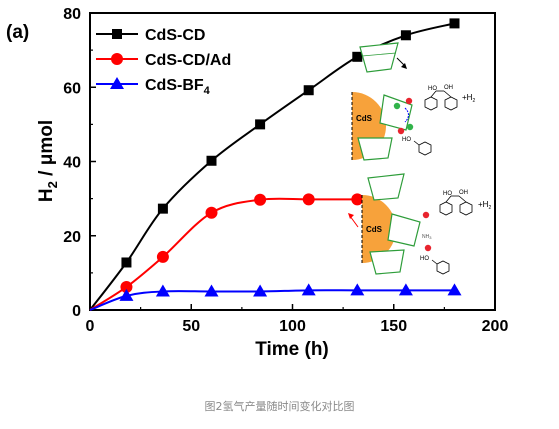 Image resolution: width=559 pixels, height=429 pixels. Describe the element at coordinates (72, 88) in the screenshot. I see `y-tick-label: 60` at that location.